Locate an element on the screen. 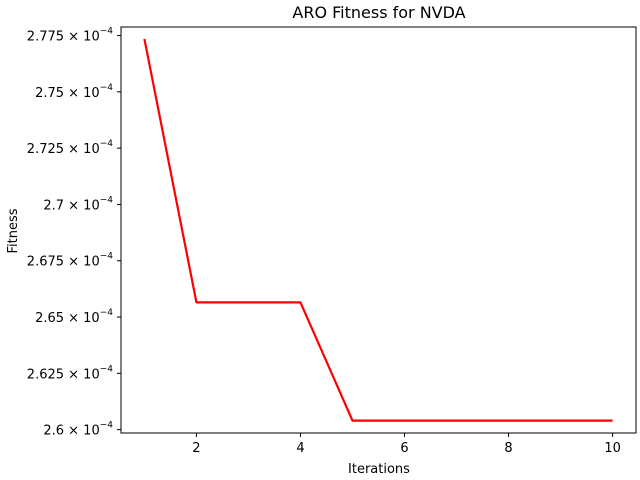  x-tick-label: 4 is located at coordinates (300, 448).